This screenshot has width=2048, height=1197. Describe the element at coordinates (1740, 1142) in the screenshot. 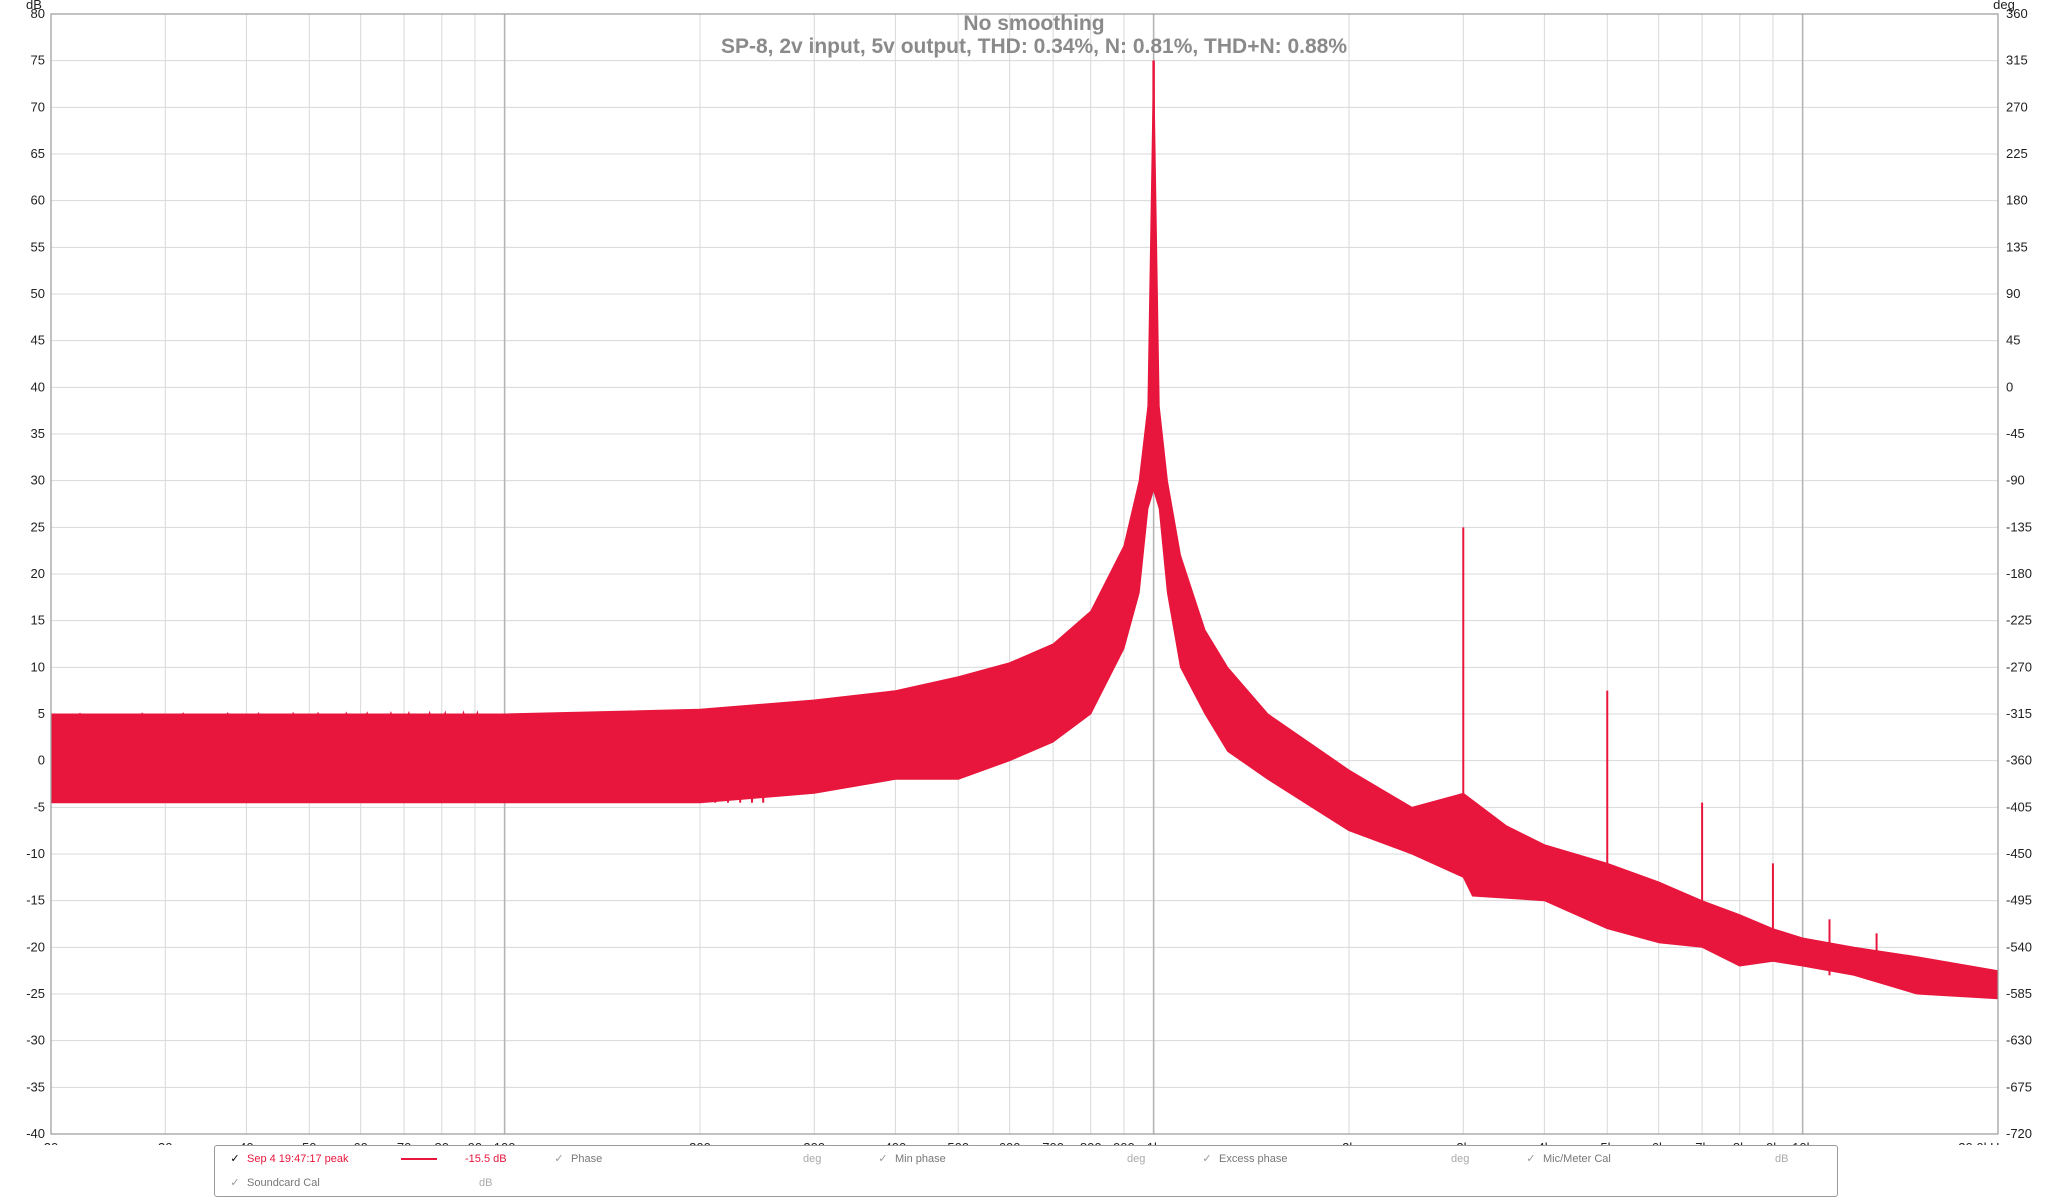

I see `x-tick-label: 8k` at that location.